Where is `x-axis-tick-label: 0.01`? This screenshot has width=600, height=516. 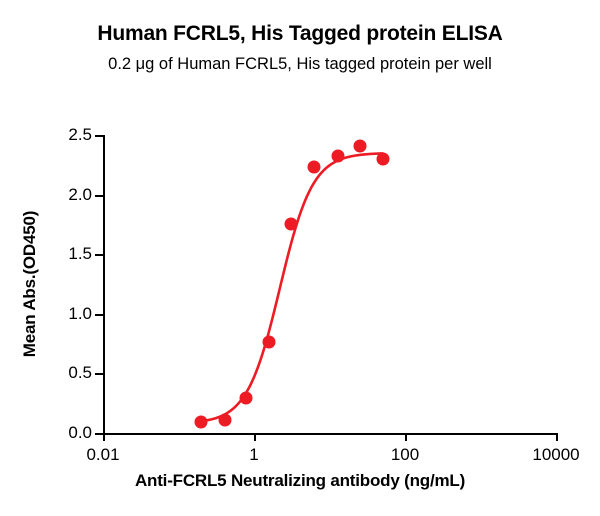
x-axis-tick-label: 0.01 is located at coordinates (103, 454).